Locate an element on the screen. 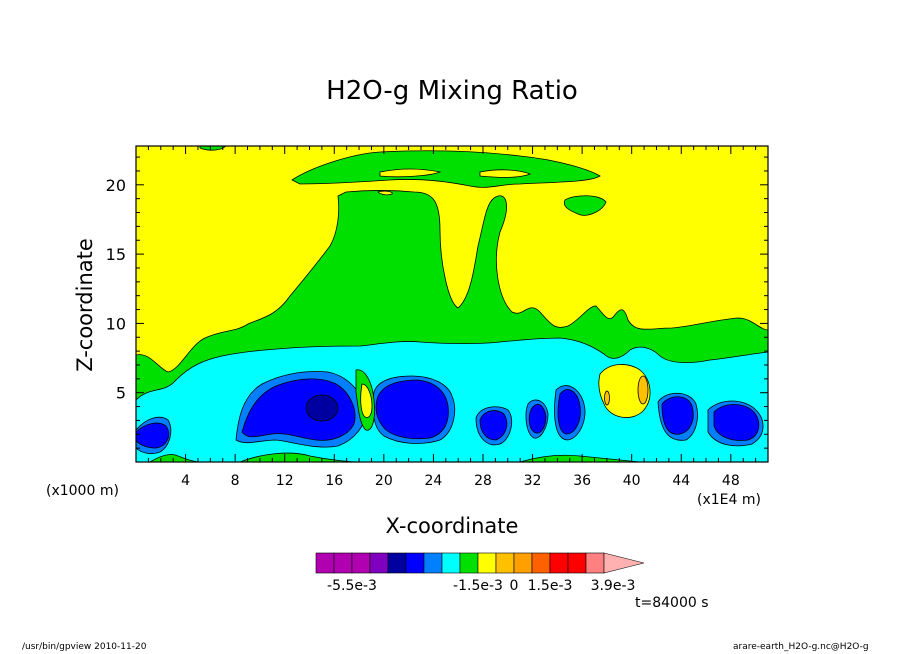  colorbar: -5.5e-3 -1.5e-3 0 1.5e-3 3.9e-3 is located at coordinates (480, 573).